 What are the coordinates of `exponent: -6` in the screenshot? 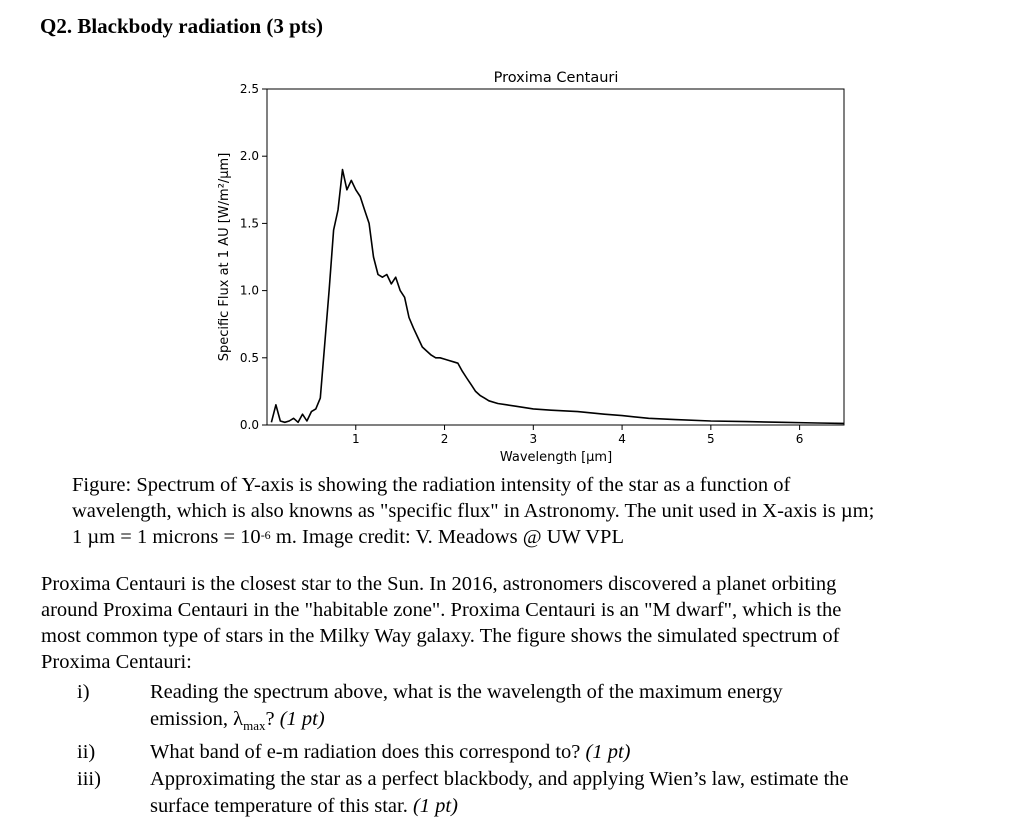 It's located at (265, 535).